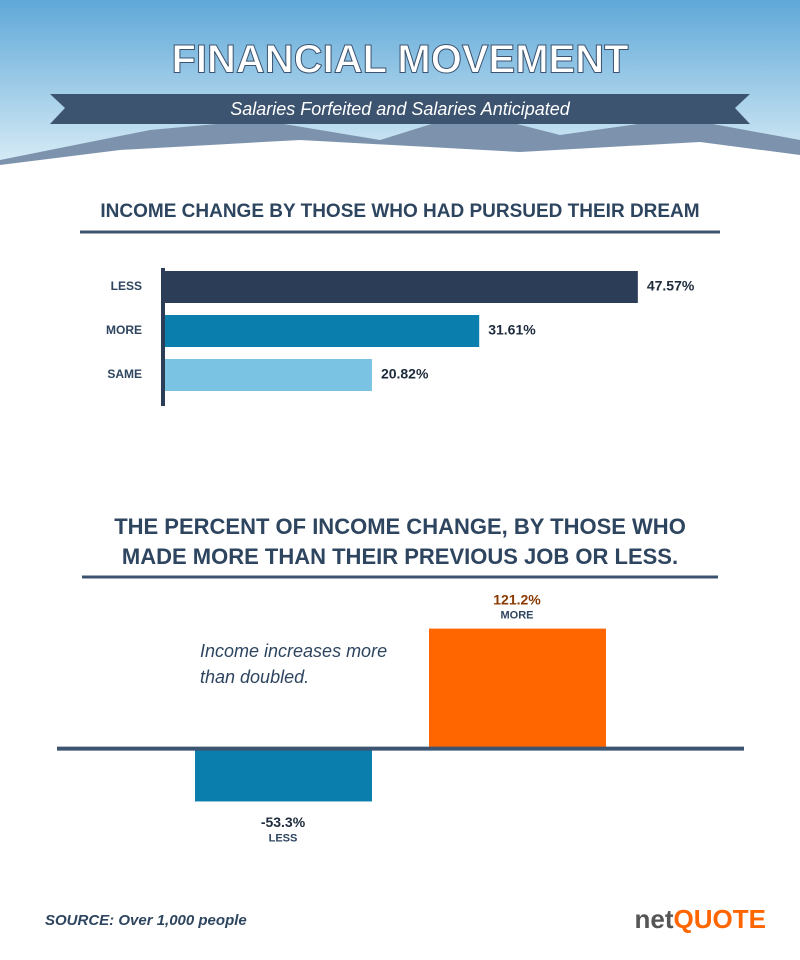 This screenshot has width=800, height=960. I want to click on logo-left: net, so click(654, 919).